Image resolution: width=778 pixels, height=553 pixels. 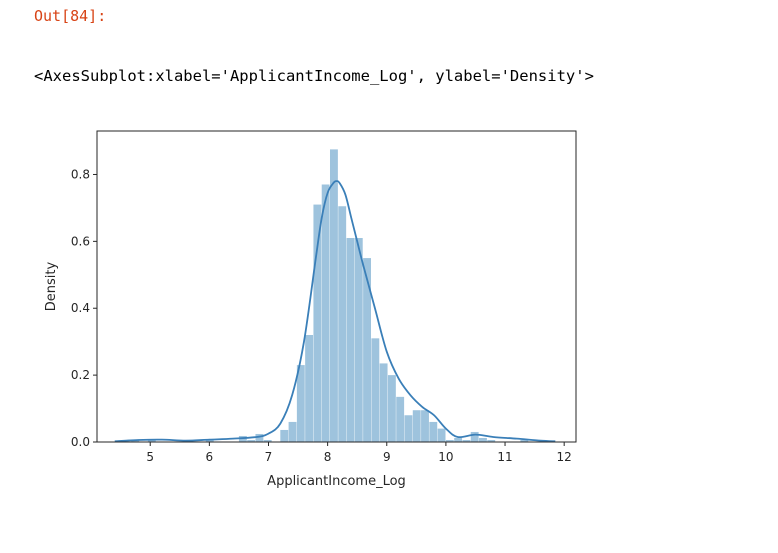 What do you see at coordinates (80, 308) in the screenshot?
I see `y-tick-label: 0.4` at bounding box center [80, 308].